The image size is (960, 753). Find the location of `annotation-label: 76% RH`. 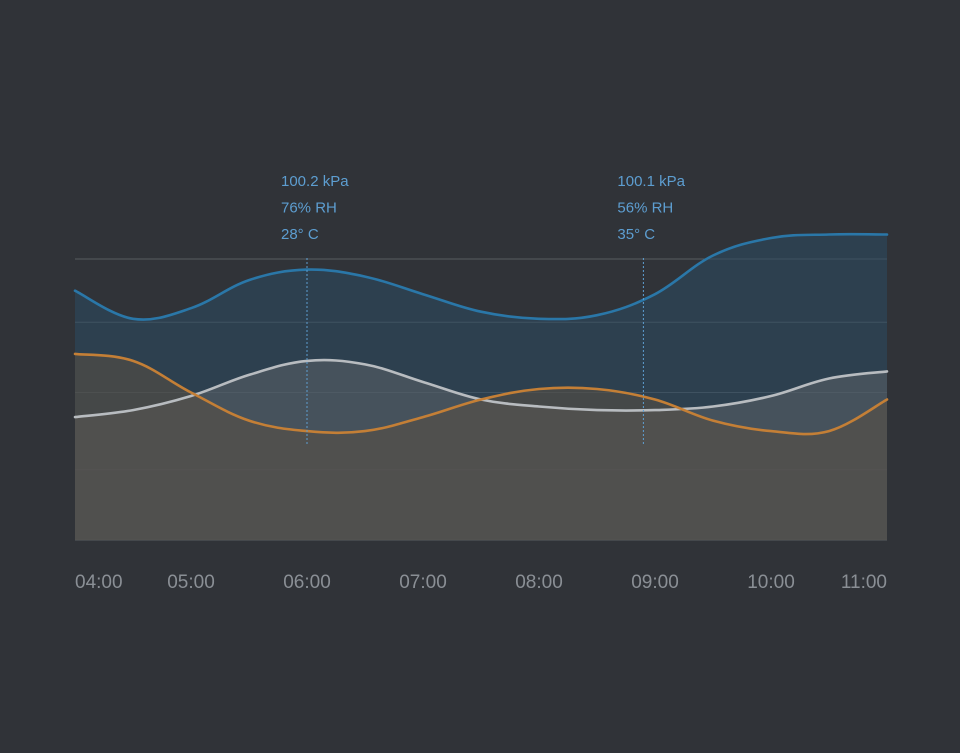

annotation-label: 76% RH is located at coordinates (309, 208).